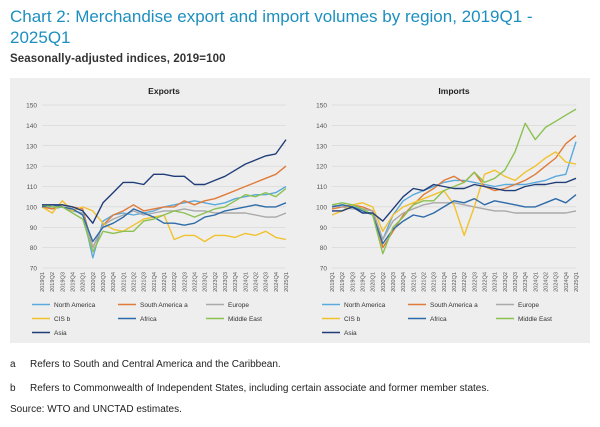  I want to click on footnote-a-label: a, so click(13, 364).